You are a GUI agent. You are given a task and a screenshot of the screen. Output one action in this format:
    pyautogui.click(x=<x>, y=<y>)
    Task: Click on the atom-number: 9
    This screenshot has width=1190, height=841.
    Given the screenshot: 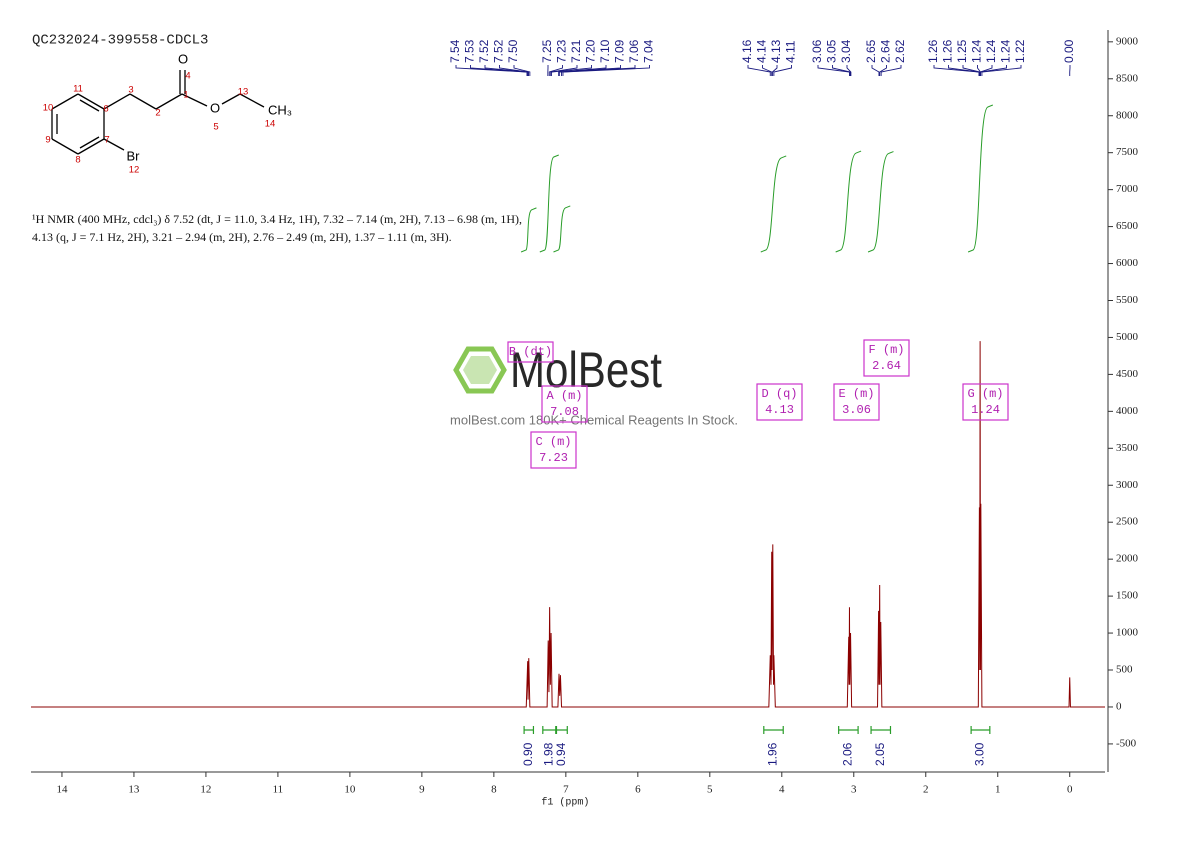 What is the action you would take?
    pyautogui.click(x=47, y=140)
    